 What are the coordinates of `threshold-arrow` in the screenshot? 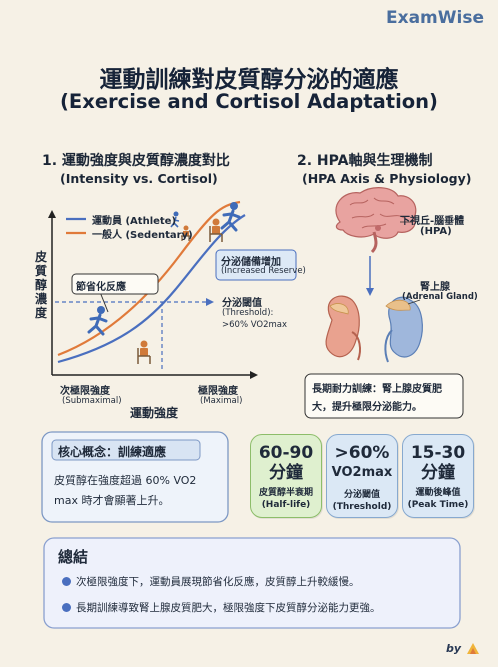 It's located at (210, 302).